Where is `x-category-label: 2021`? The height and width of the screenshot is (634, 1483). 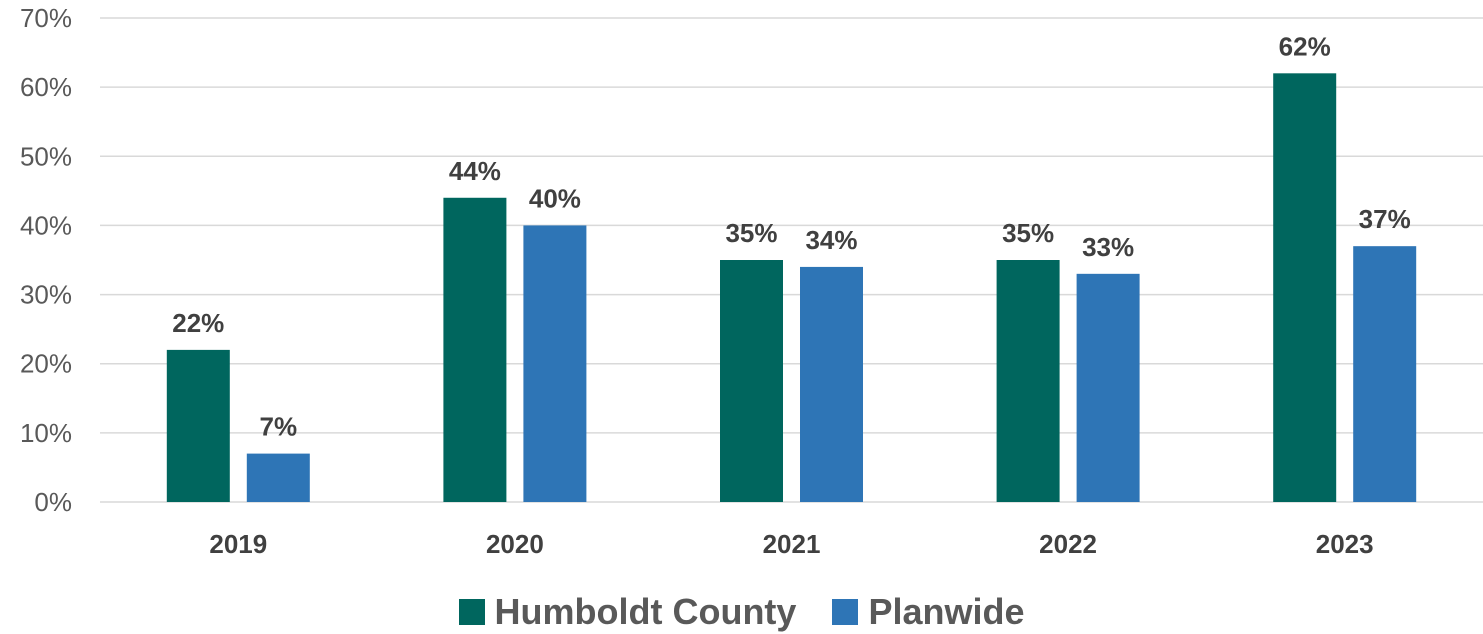
x-category-label: 2021 is located at coordinates (792, 544).